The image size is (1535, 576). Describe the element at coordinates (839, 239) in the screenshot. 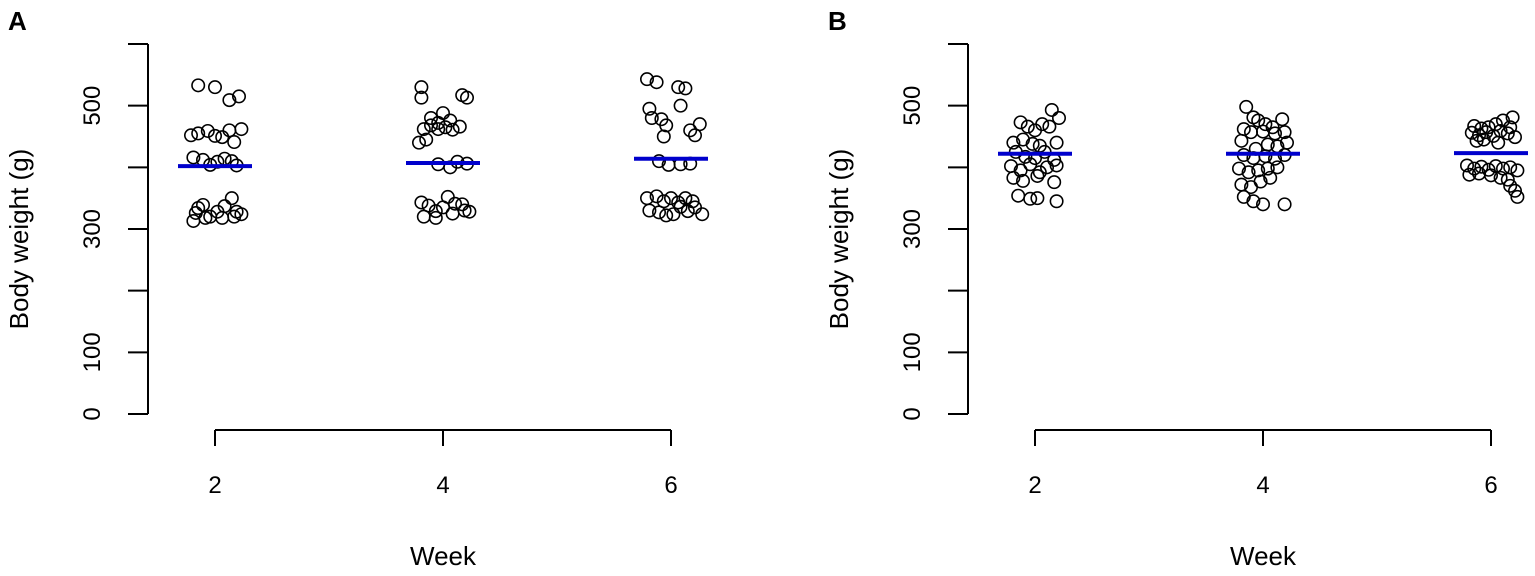

I see `y-axis-title: Body weight (g)` at that location.